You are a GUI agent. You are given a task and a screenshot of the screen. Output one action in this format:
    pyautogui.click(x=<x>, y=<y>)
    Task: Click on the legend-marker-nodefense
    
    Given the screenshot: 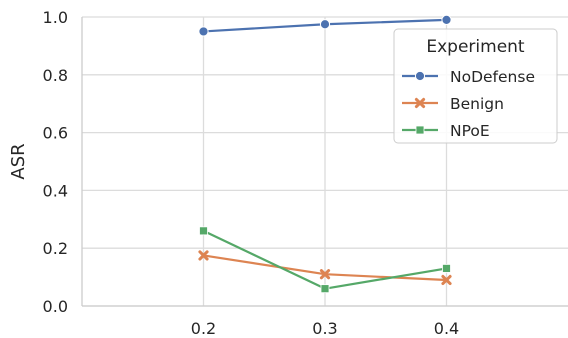 What is the action you would take?
    pyautogui.click(x=420, y=76)
    